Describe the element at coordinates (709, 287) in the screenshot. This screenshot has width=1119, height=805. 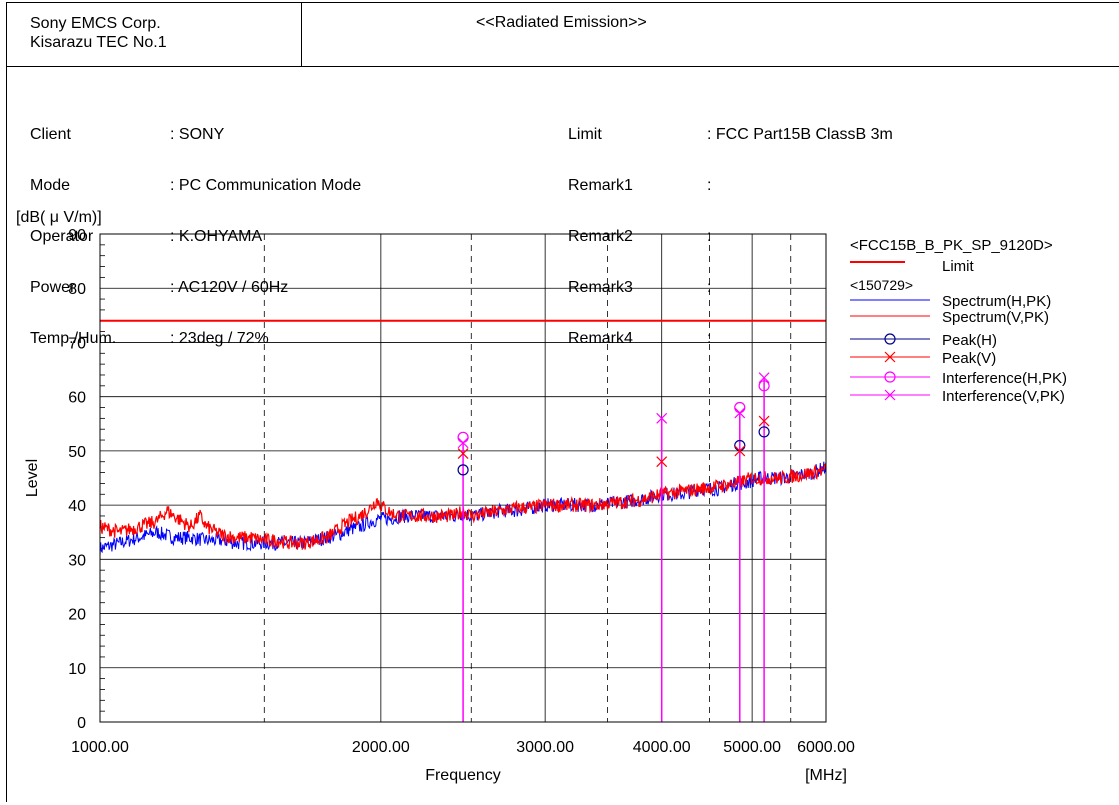
I see `info-value-remark3: :` at that location.